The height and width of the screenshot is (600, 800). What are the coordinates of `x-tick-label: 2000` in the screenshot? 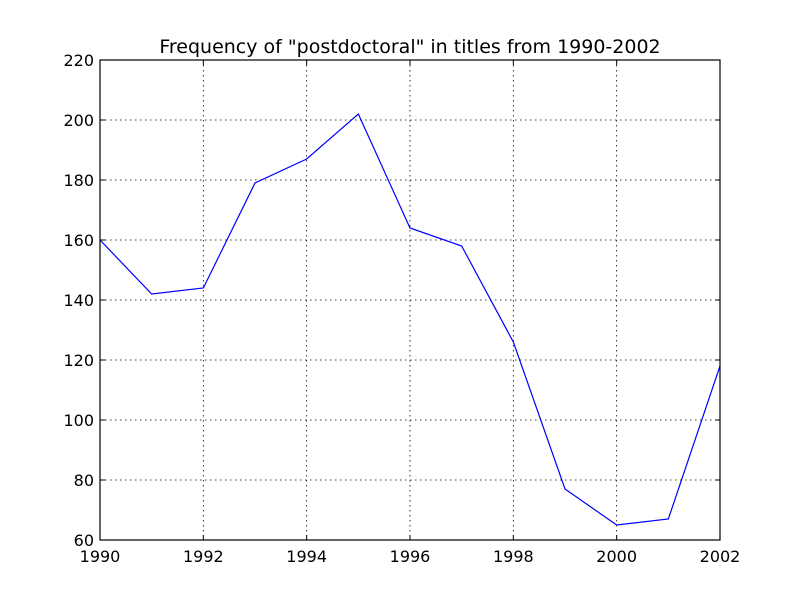 It's located at (616, 556).